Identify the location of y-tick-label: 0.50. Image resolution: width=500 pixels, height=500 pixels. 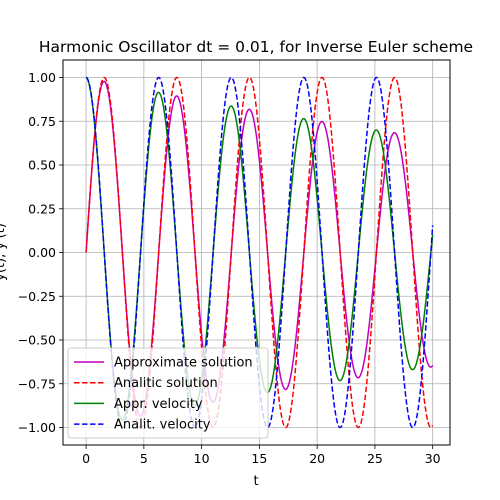
(42, 165).